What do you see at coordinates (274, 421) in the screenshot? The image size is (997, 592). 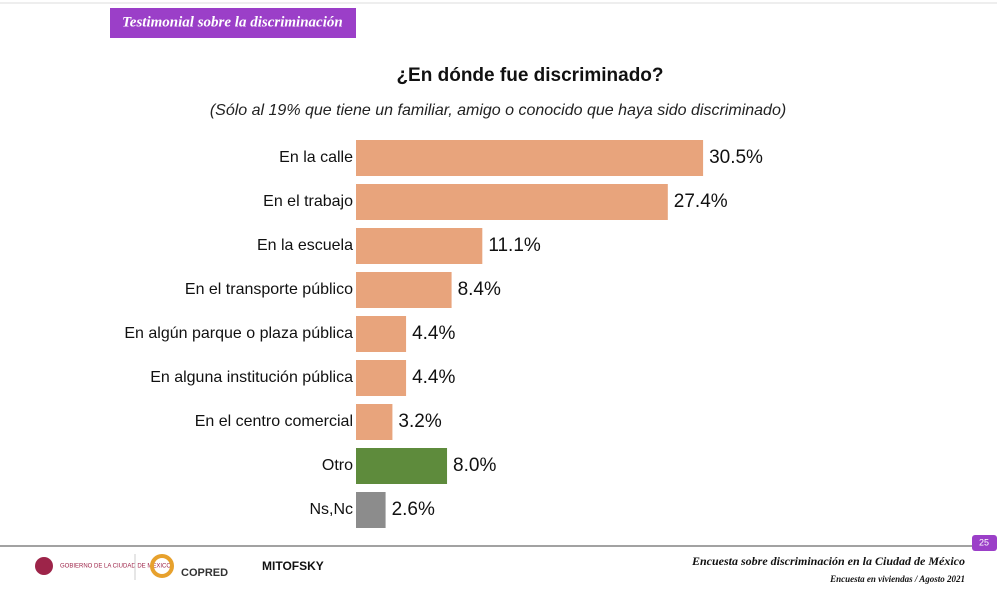 I see `category-label: En el centro comercial` at bounding box center [274, 421].